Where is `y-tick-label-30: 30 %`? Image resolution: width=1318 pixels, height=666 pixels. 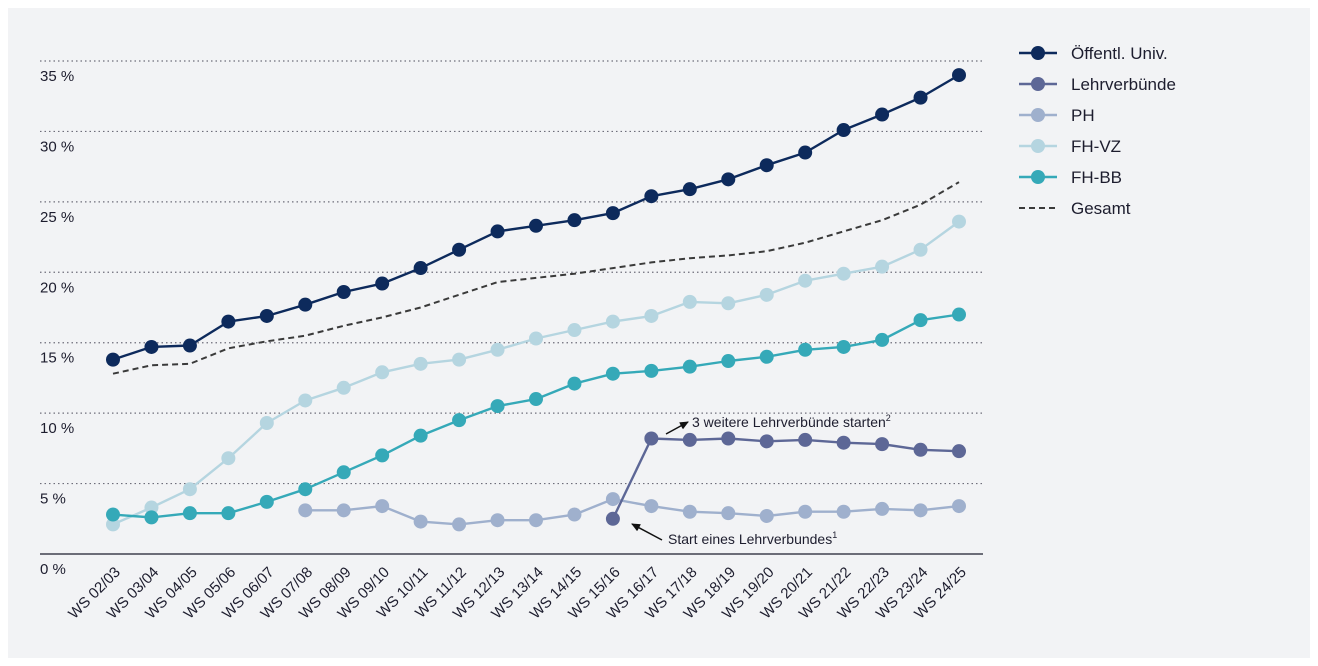
y-tick-label-30: 30 % is located at coordinates (57, 146).